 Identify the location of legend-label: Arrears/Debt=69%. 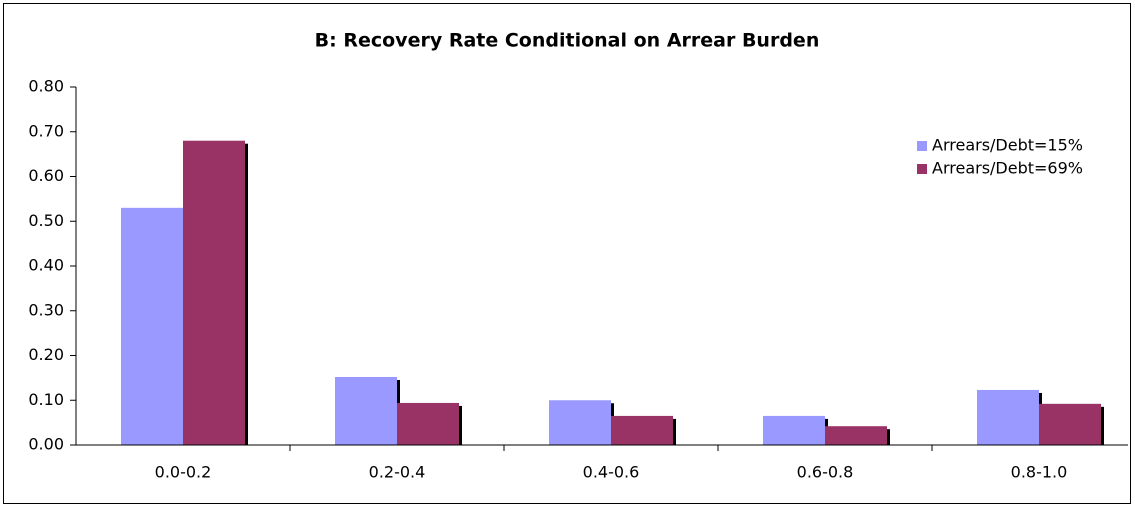
(1007, 168).